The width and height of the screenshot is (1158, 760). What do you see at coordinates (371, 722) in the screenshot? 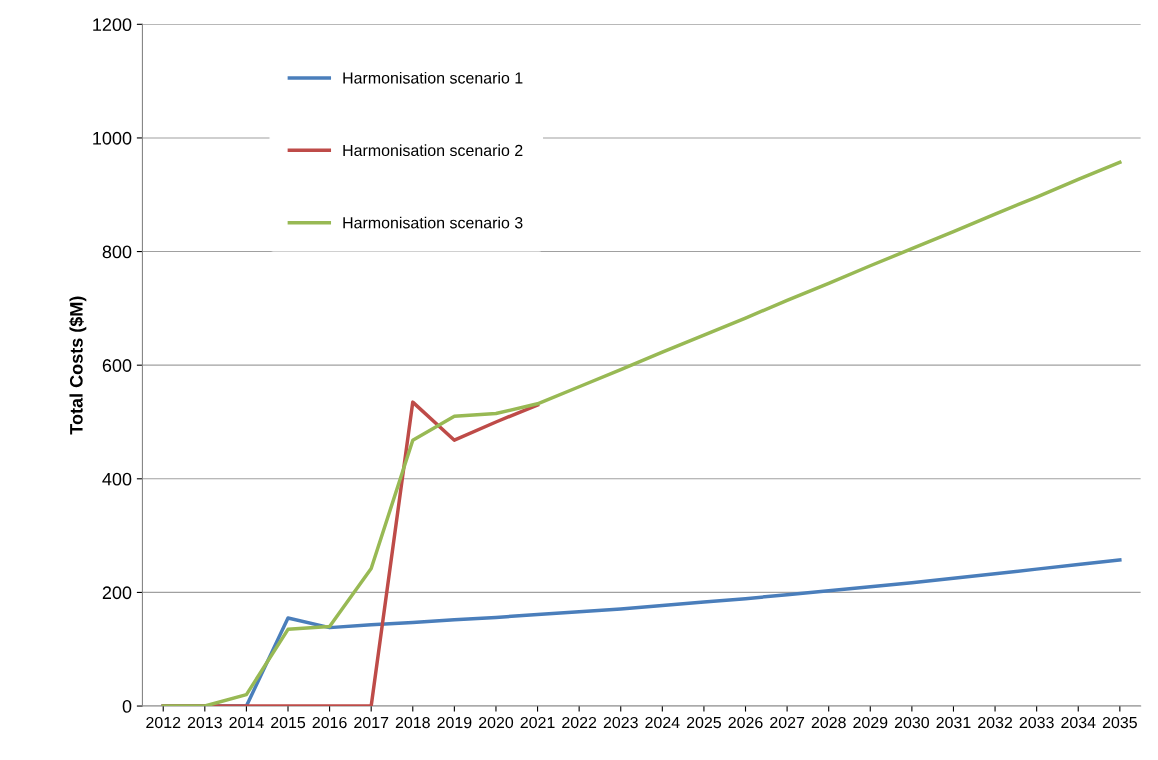
I see `x-tick-label: 2017` at bounding box center [371, 722].